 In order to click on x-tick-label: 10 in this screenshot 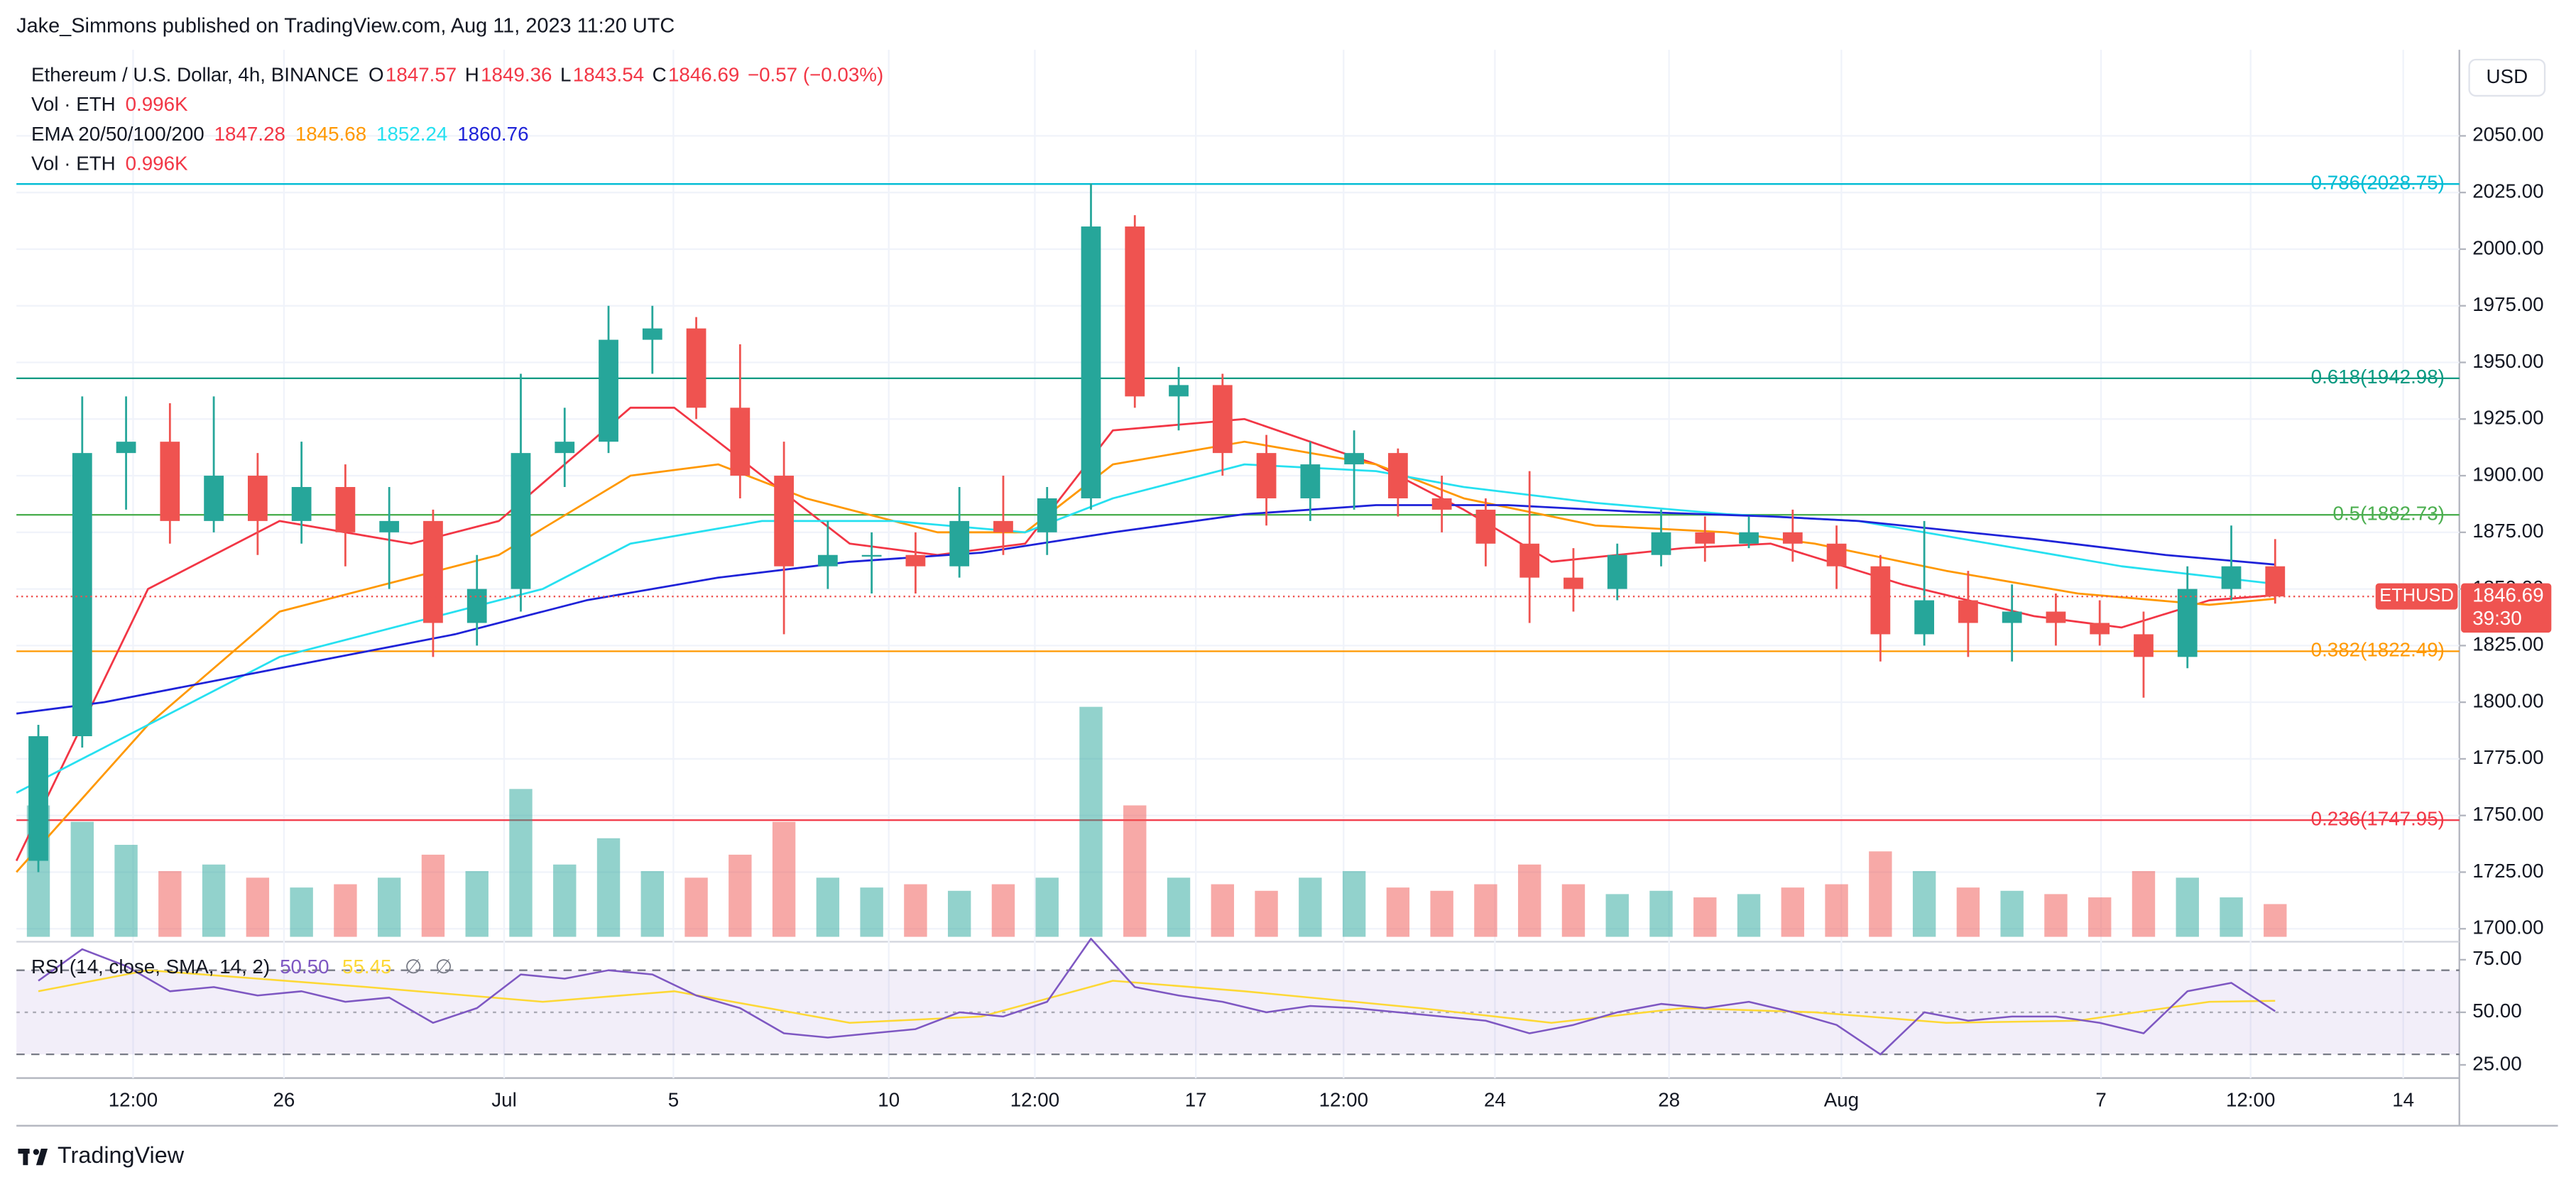, I will do `click(889, 1099)`.